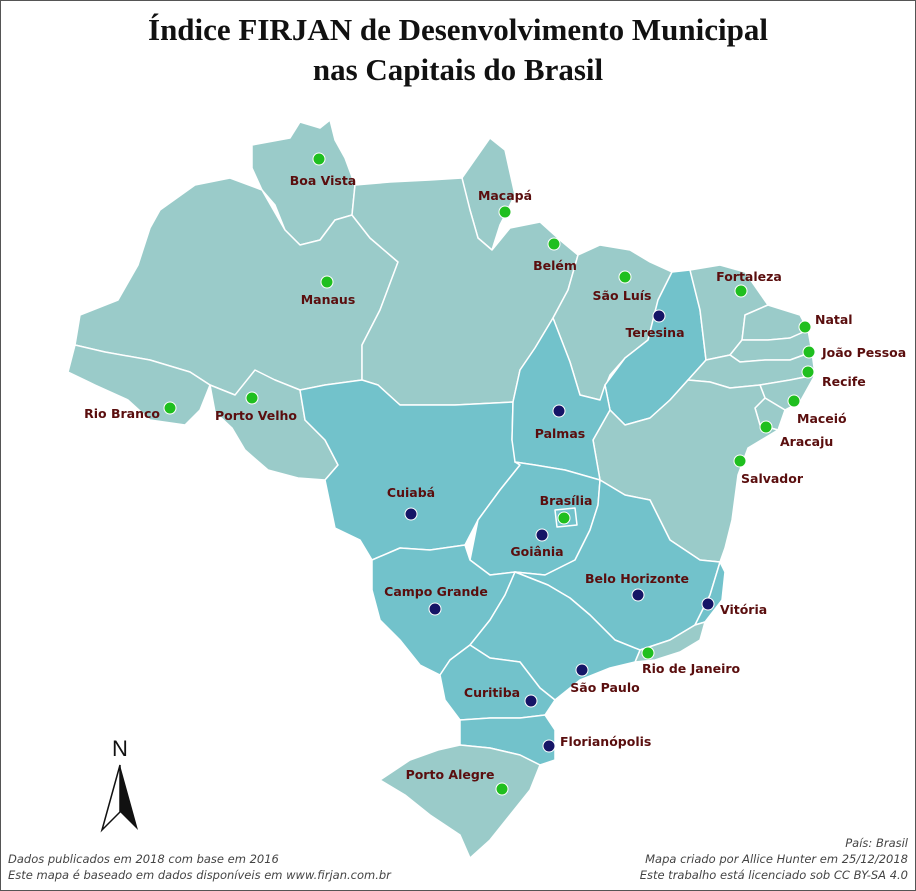 Image resolution: width=916 pixels, height=891 pixels. Describe the element at coordinates (743, 609) in the screenshot. I see `capital-label-vitoria: Vitória` at that location.